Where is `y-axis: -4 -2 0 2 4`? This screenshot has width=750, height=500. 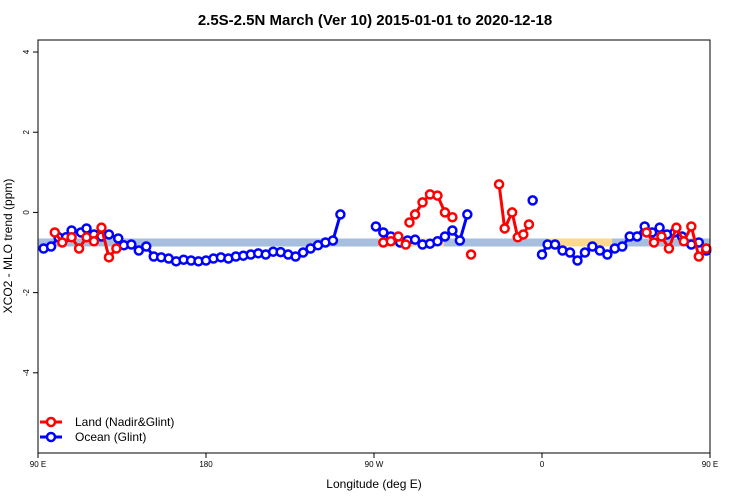
y-axis: -4 -2 0 2 4 is located at coordinates (30, 212).